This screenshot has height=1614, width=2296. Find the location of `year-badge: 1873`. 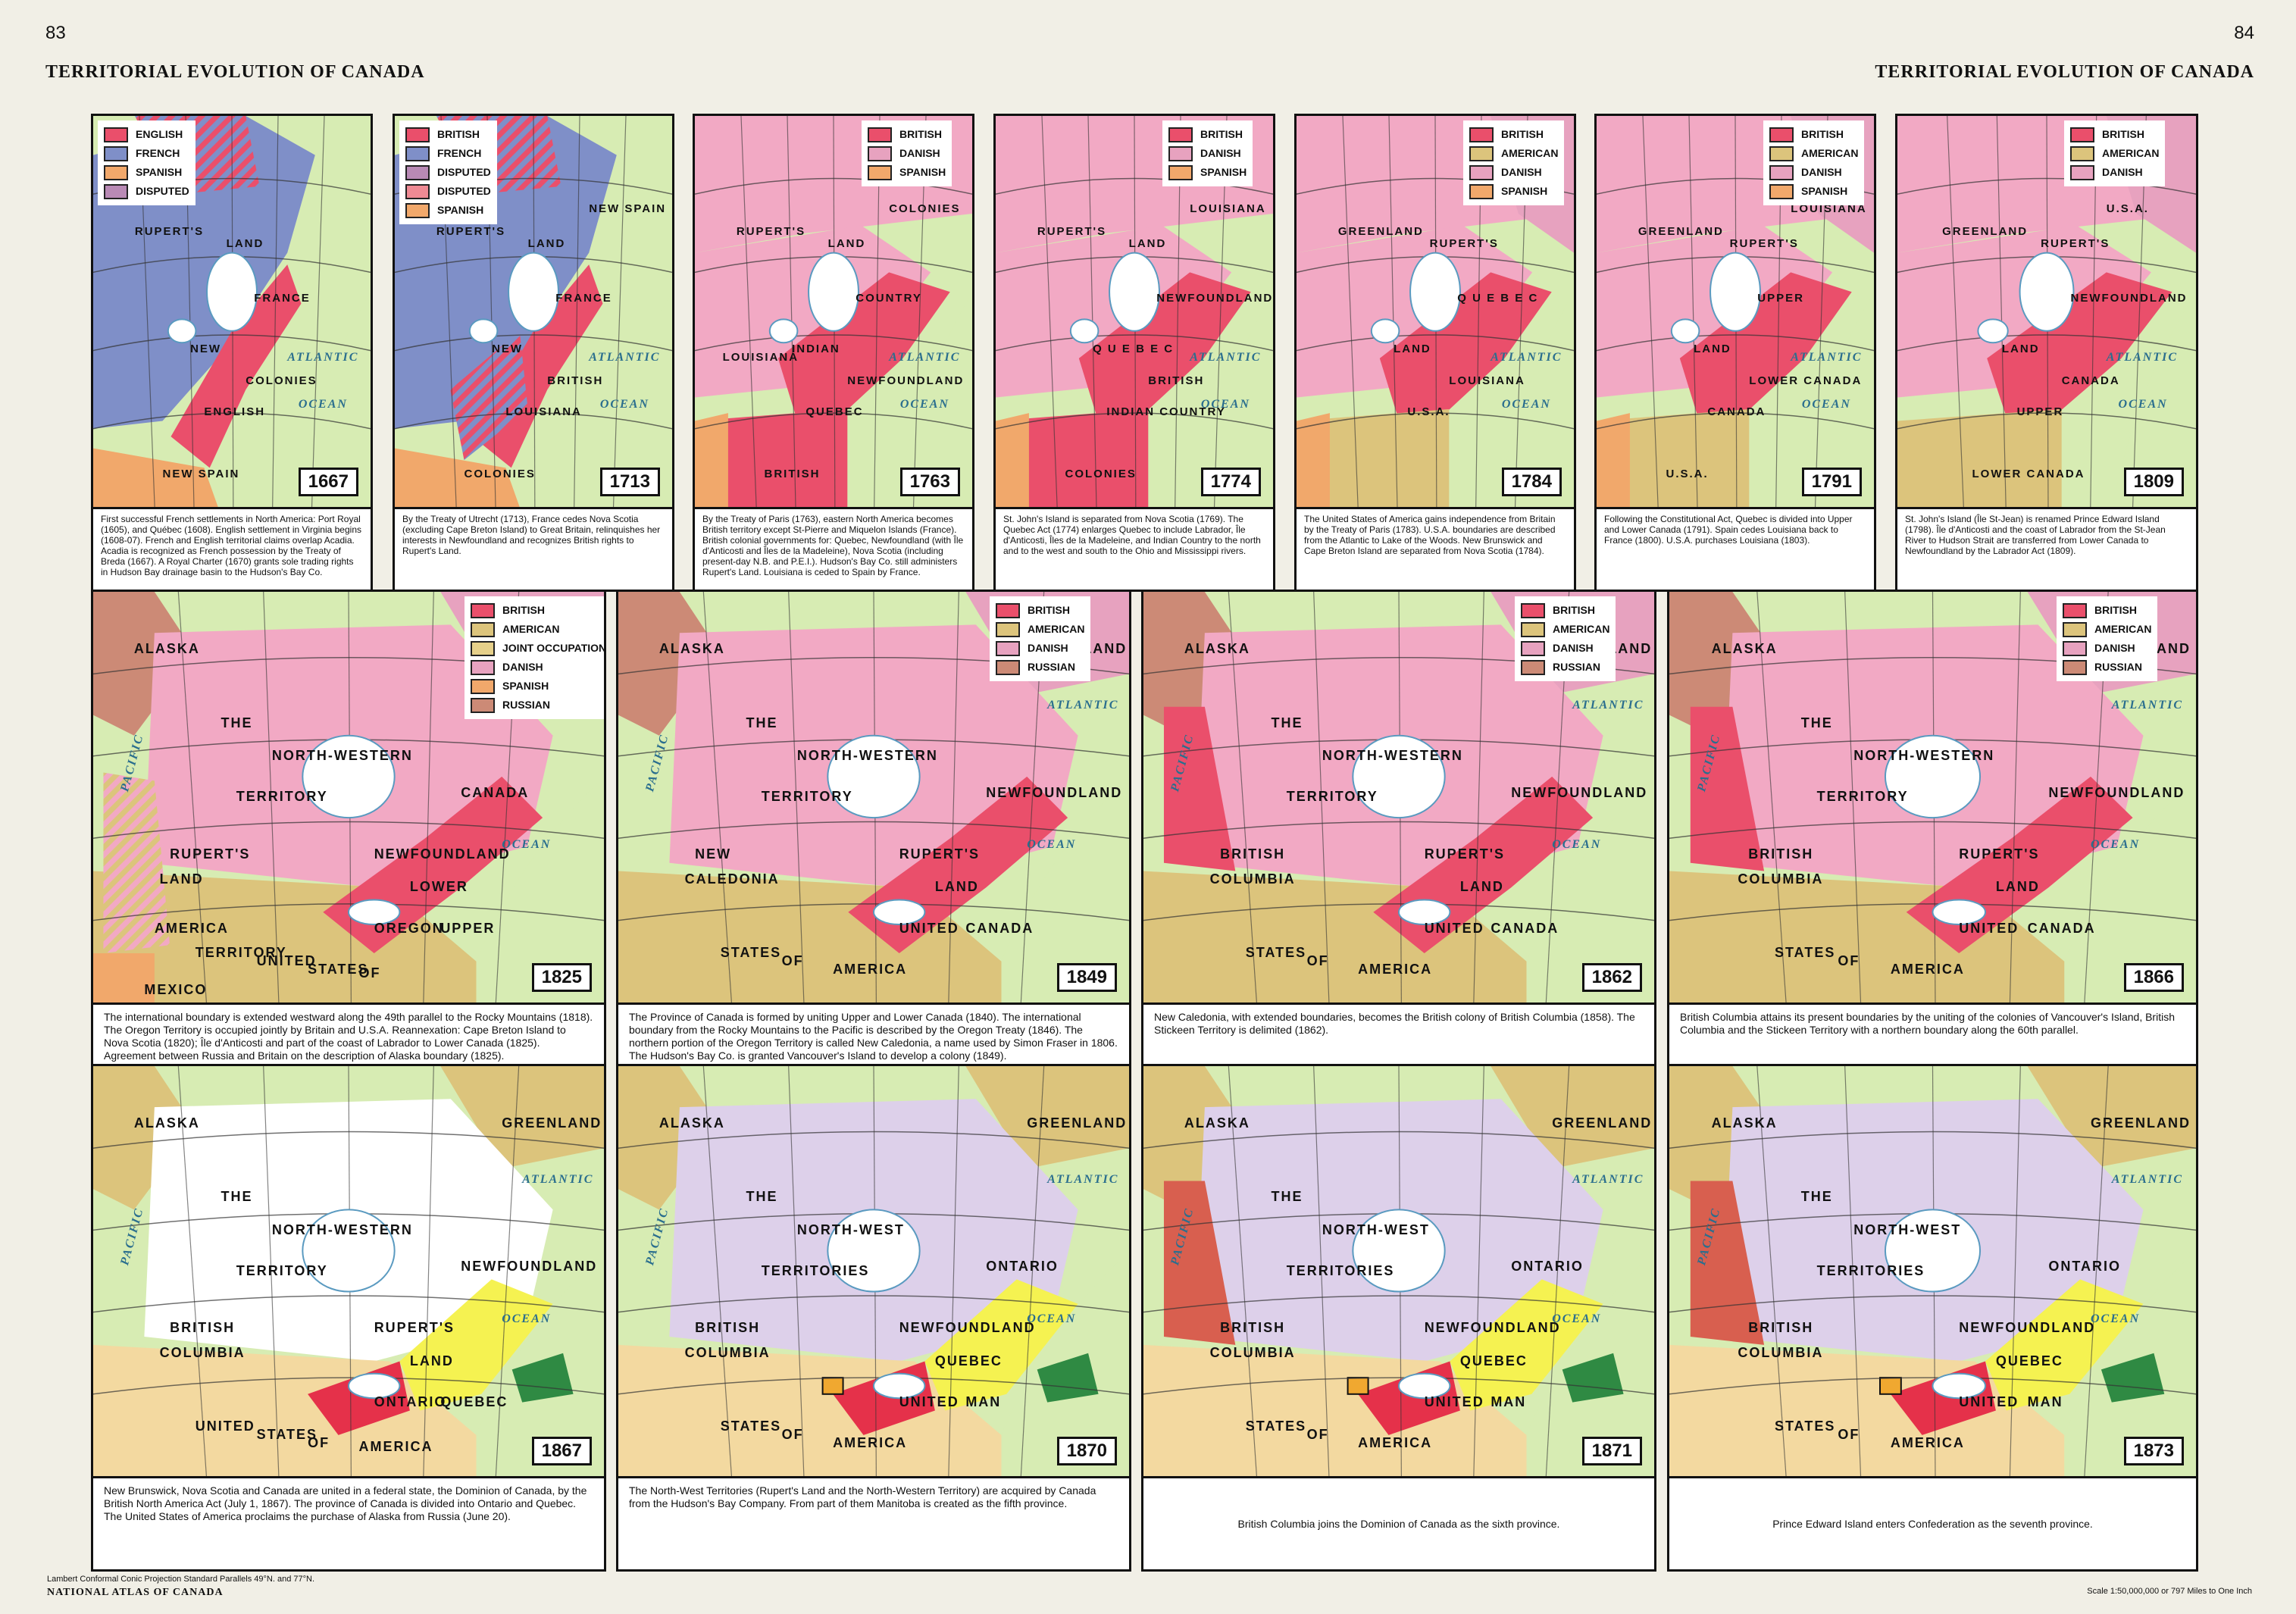

year-badge: 1873 is located at coordinates (2154, 1451).